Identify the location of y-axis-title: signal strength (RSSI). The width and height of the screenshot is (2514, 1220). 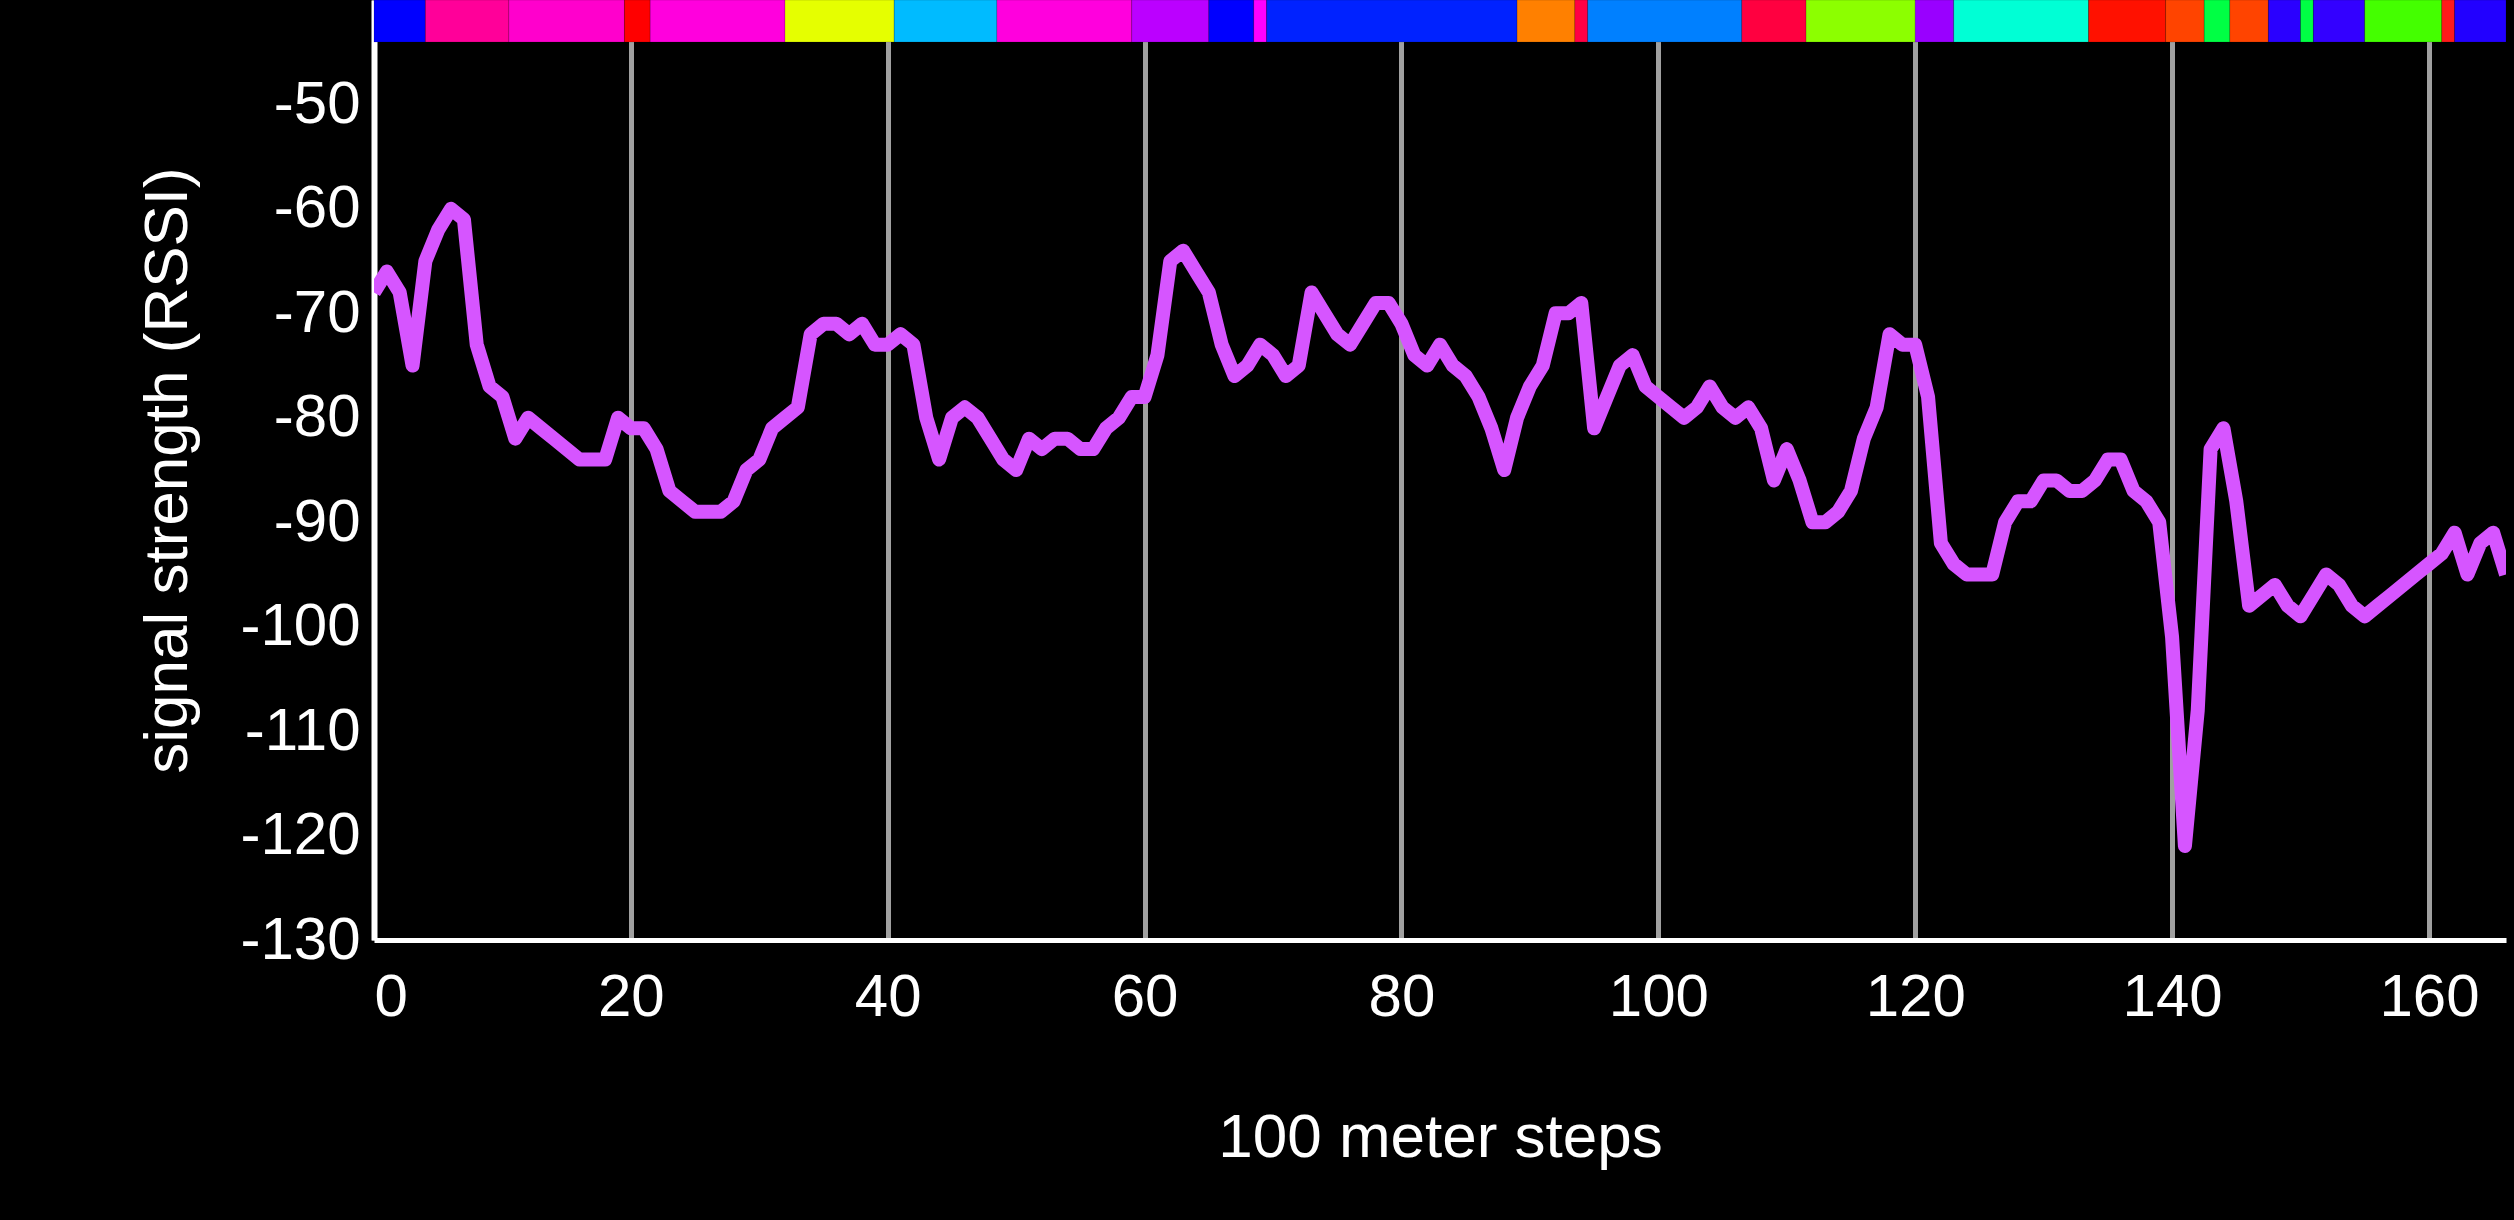
(166, 470).